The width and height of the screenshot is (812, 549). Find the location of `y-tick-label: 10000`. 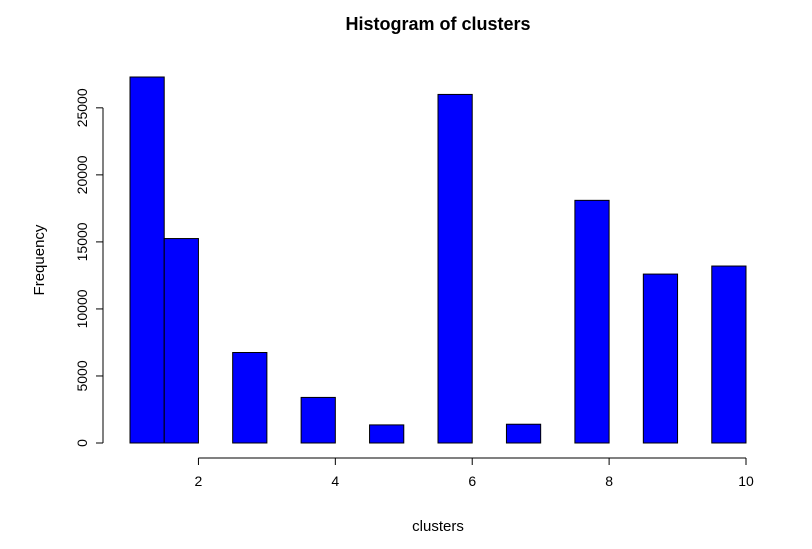

y-tick-label: 10000 is located at coordinates (82, 308).